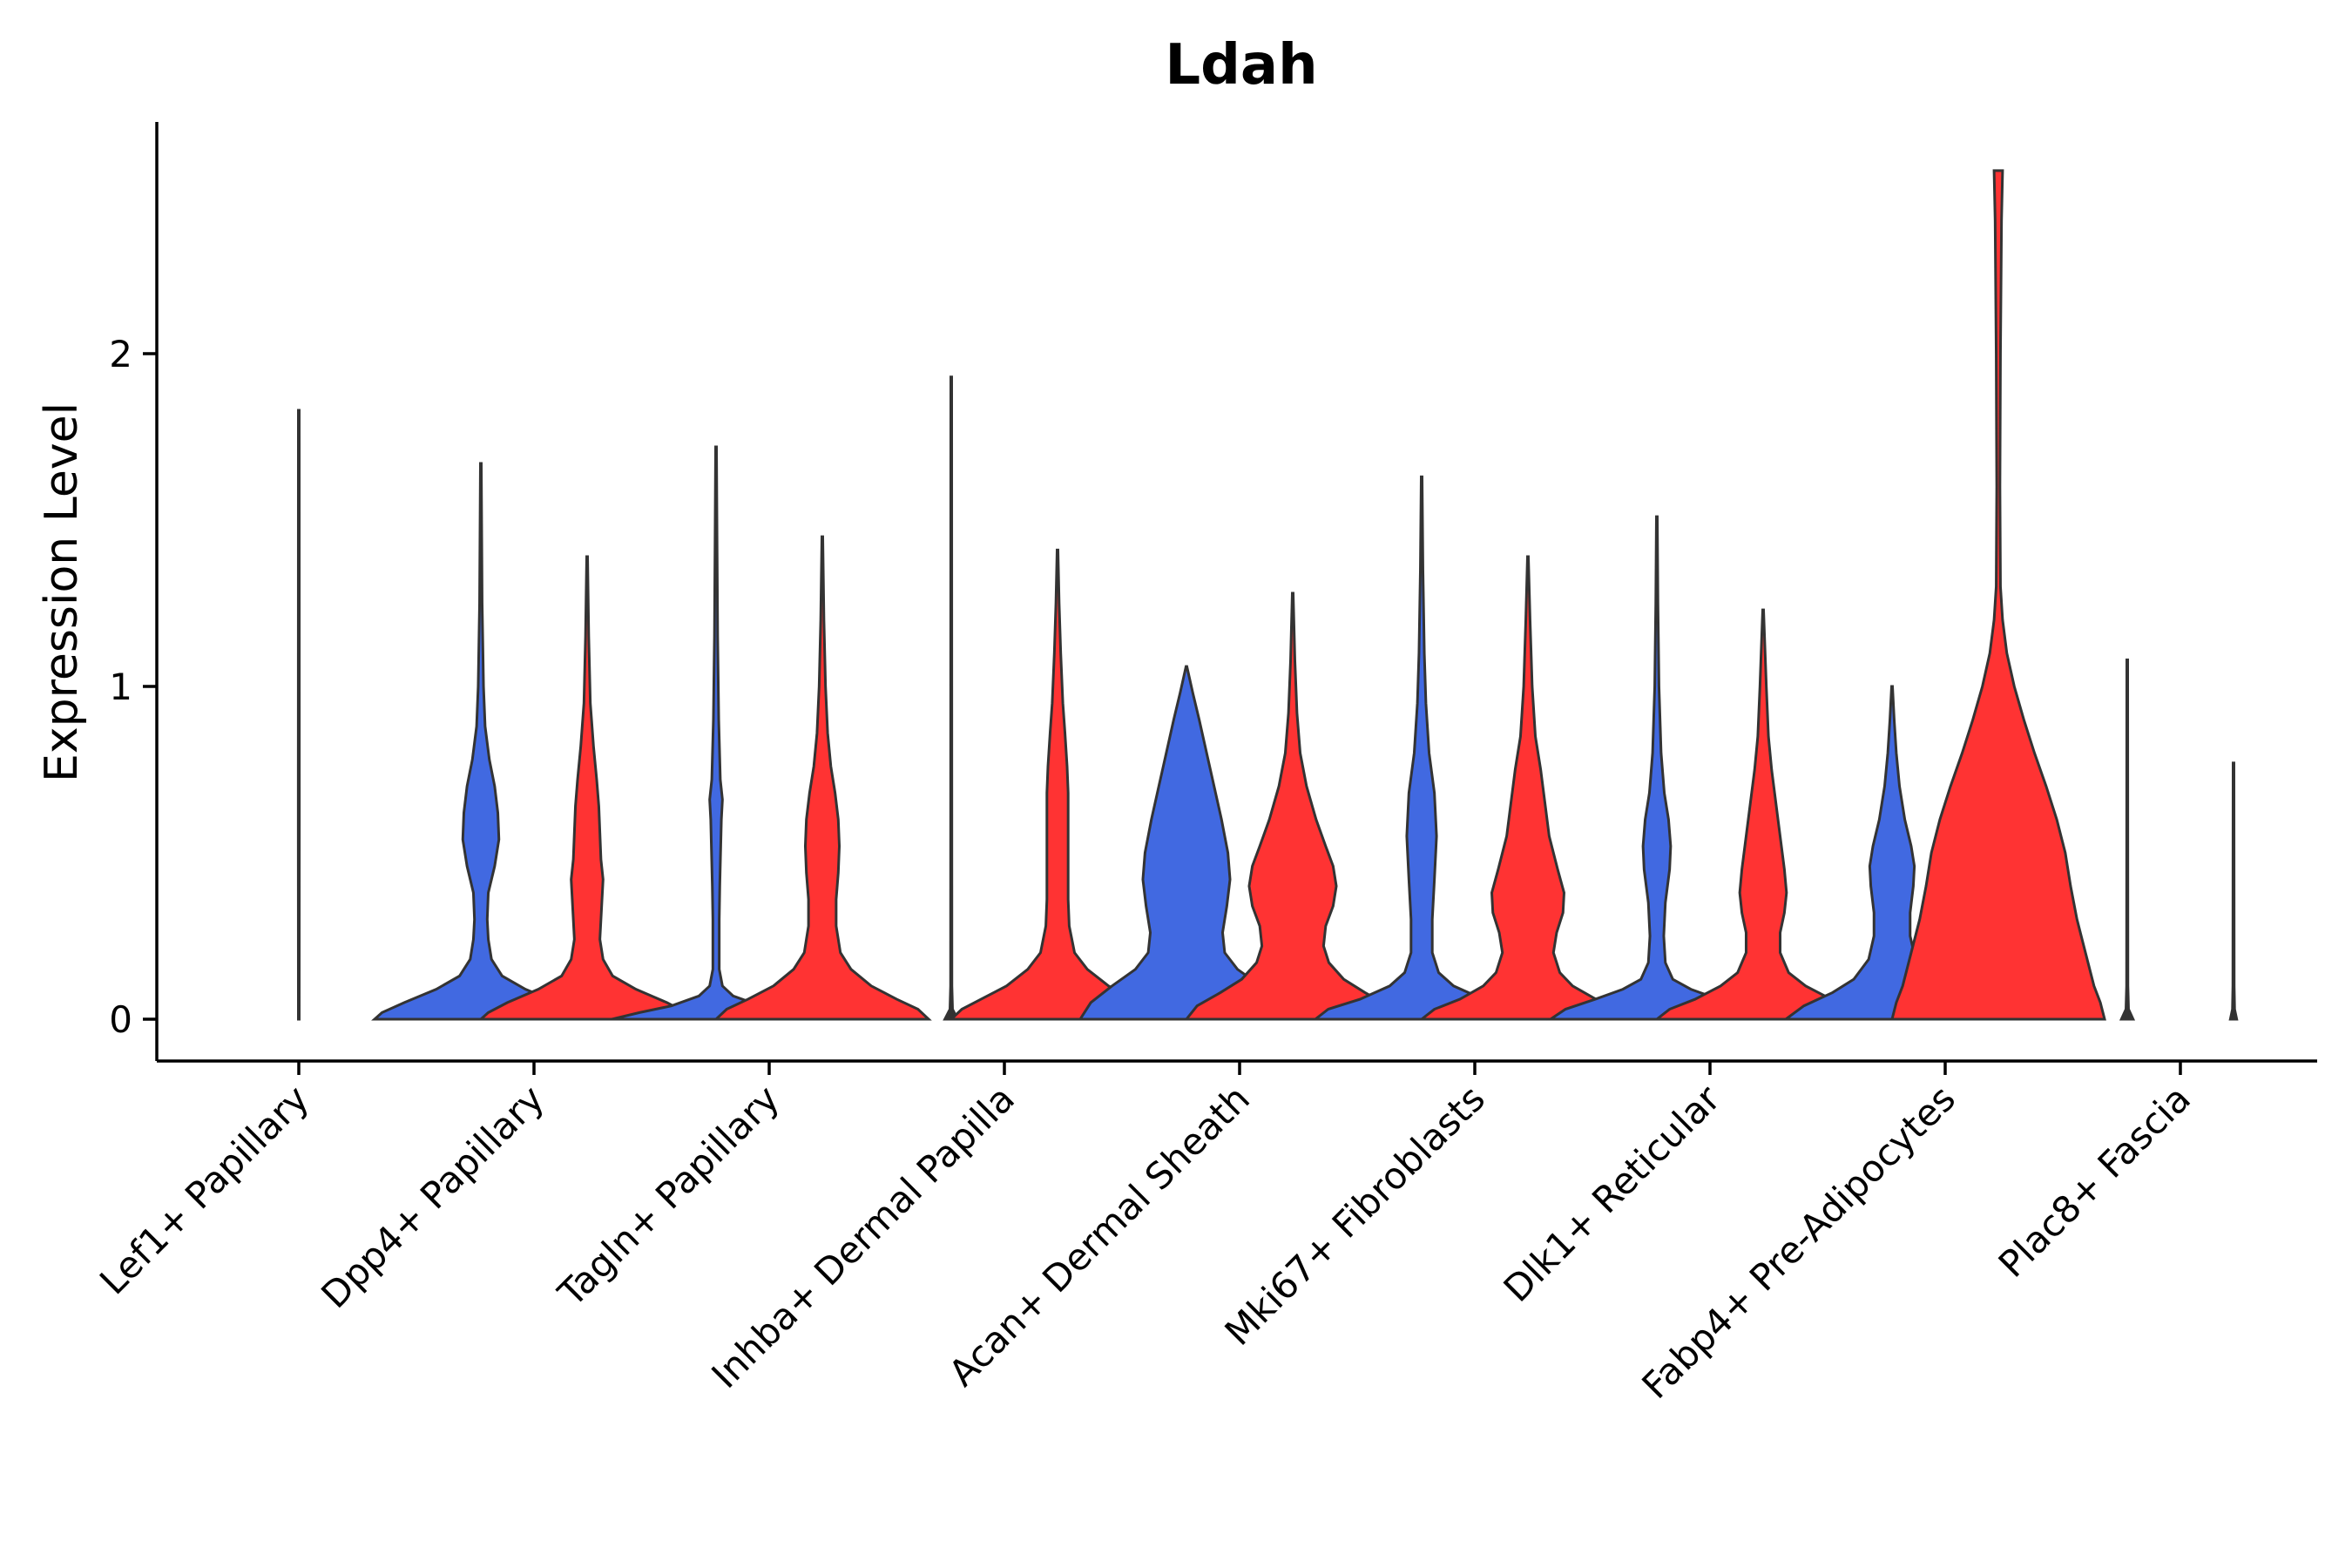 This screenshot has height=1568, width=2352. What do you see at coordinates (120, 1019) in the screenshot?
I see `y-tick-label-0: 0` at bounding box center [120, 1019].